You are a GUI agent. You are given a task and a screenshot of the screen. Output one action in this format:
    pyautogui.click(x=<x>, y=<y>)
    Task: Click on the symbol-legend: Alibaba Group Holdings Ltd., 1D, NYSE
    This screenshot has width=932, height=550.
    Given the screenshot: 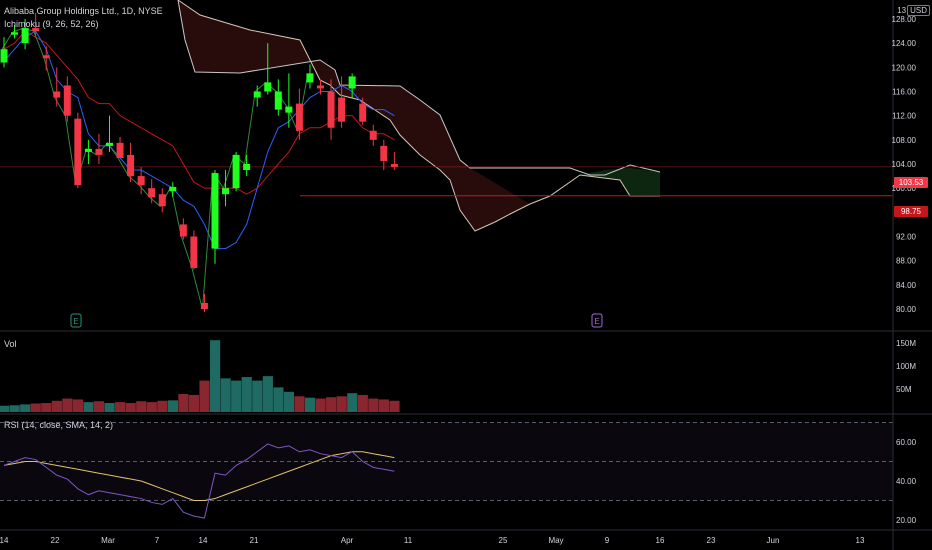 What is the action you would take?
    pyautogui.click(x=83, y=11)
    